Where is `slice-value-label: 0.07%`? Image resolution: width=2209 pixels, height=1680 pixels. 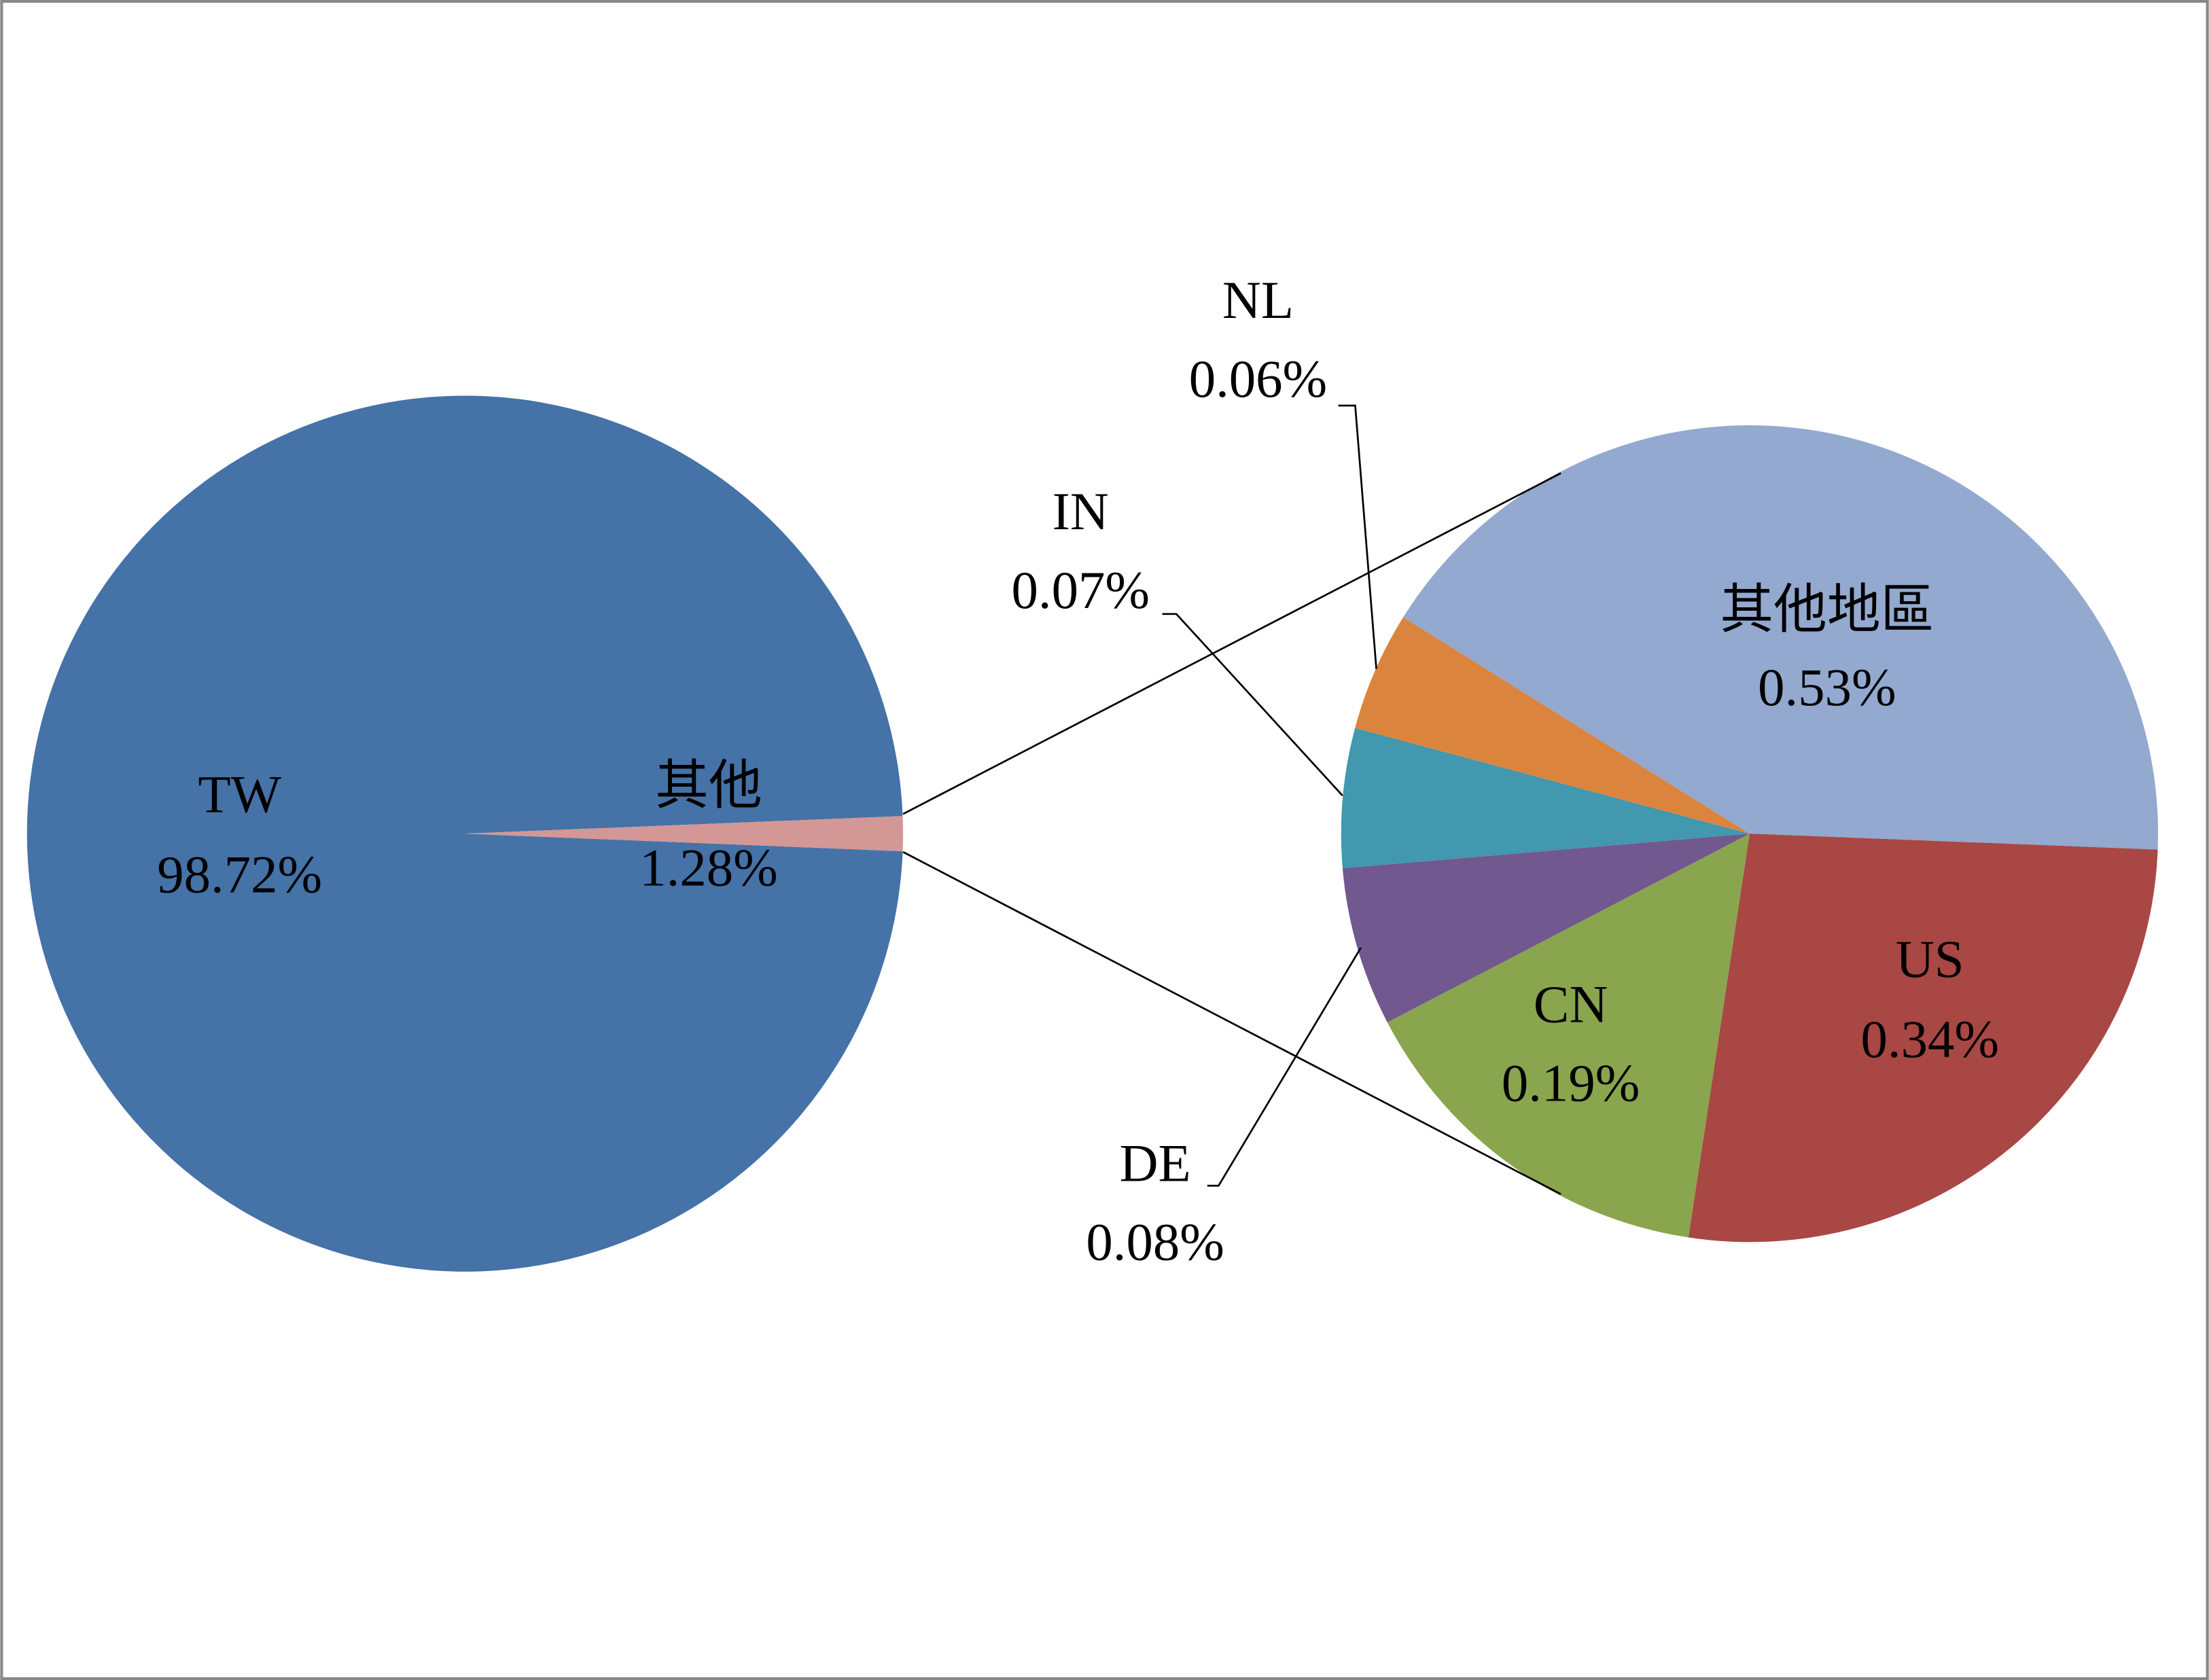 slice-value-label: 0.07% is located at coordinates (1081, 590).